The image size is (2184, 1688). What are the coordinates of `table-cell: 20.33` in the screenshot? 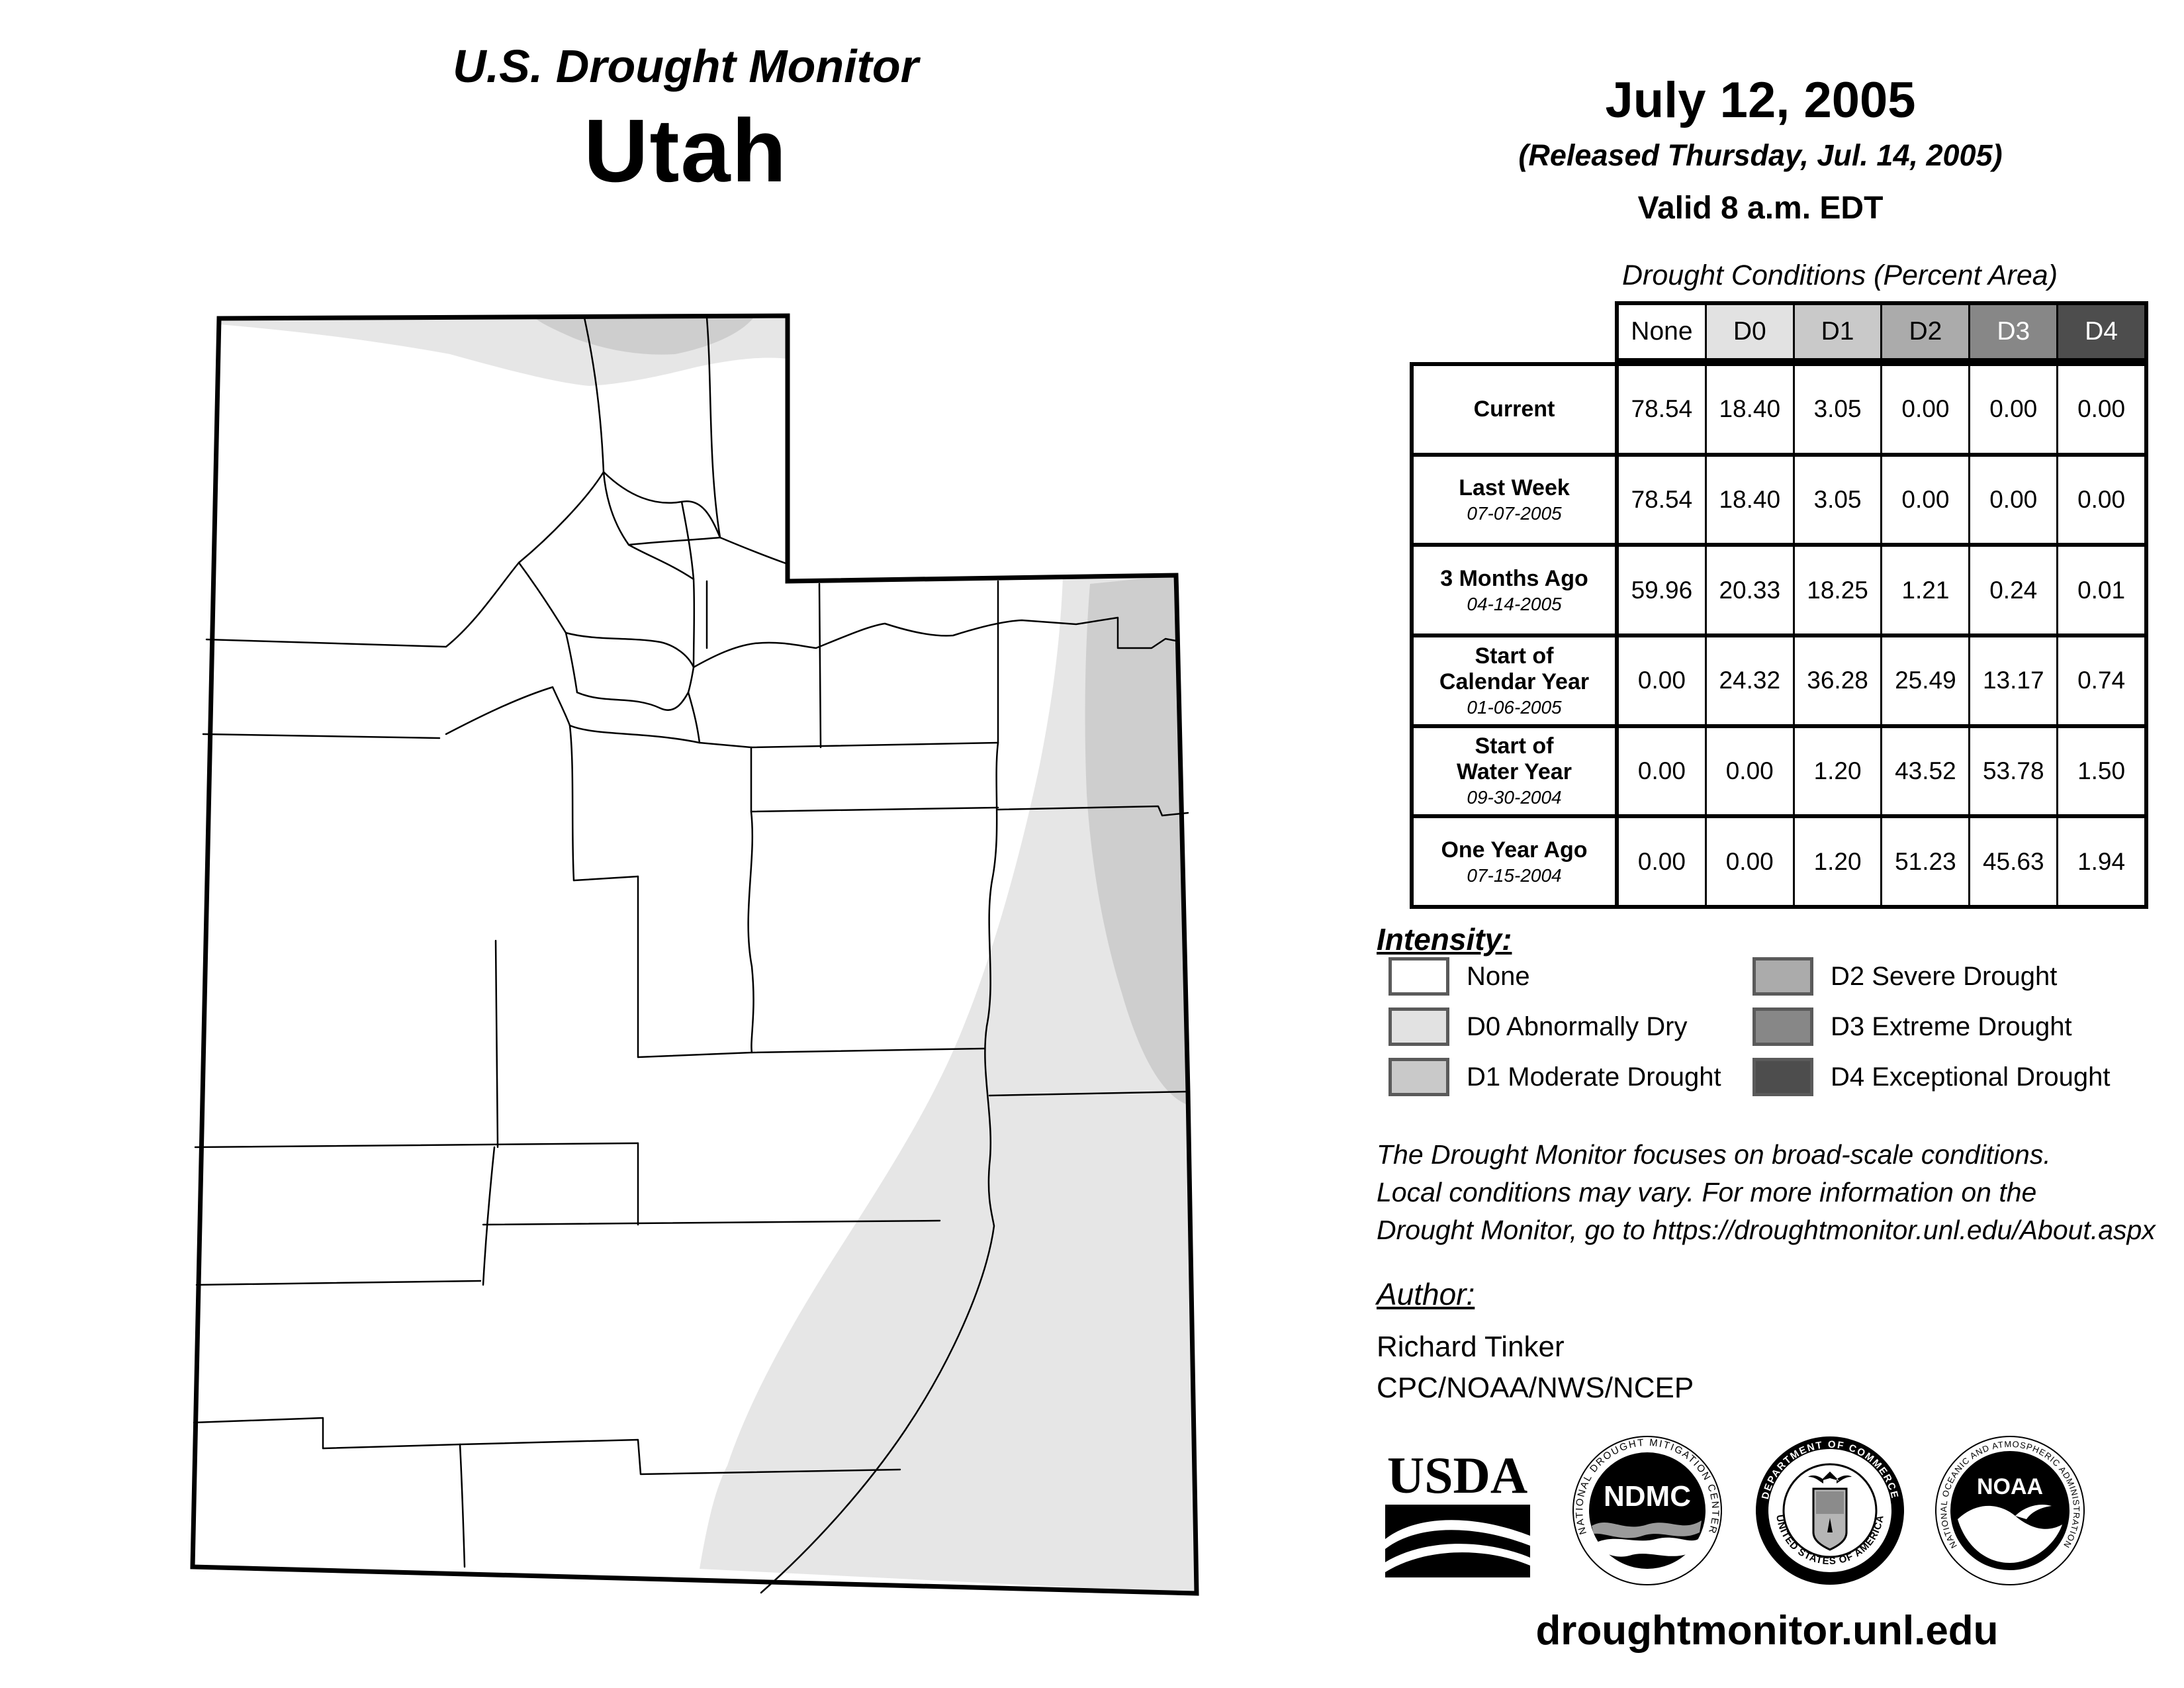 It's located at (1749, 590).